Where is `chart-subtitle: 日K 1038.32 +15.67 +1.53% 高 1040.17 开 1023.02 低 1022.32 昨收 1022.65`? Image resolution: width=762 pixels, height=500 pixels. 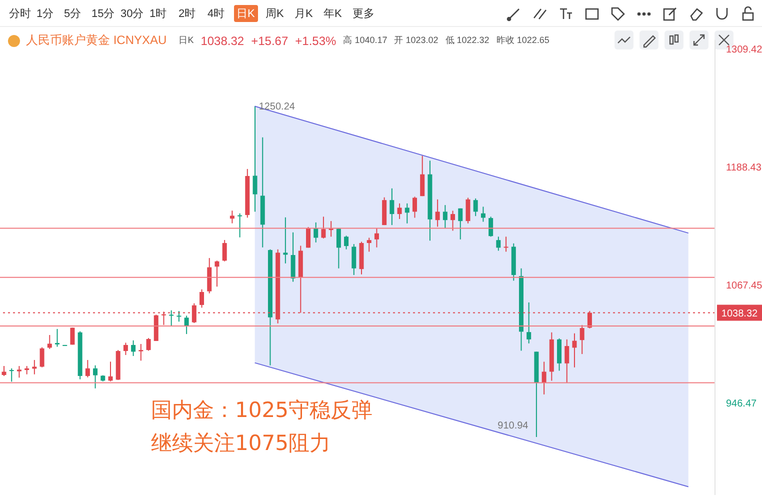 chart-subtitle: 日K 1038.32 +15.67 +1.53% 高 1040.17 开 1023.02 低 1022.32 昨收 1022.65 is located at coordinates (364, 41).